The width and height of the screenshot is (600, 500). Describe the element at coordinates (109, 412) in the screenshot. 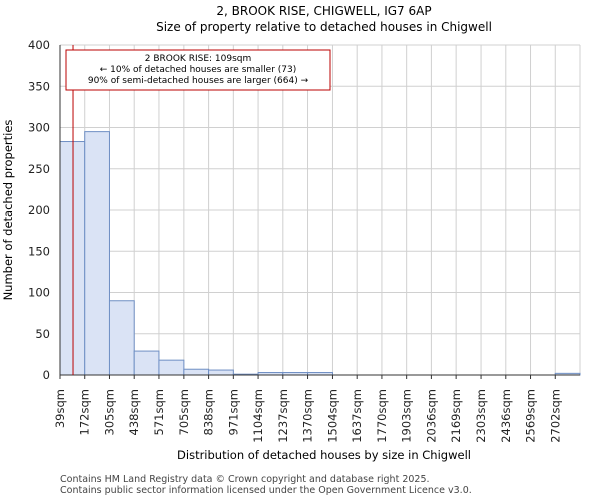

I see `x-tick-label: 305sqm` at that location.